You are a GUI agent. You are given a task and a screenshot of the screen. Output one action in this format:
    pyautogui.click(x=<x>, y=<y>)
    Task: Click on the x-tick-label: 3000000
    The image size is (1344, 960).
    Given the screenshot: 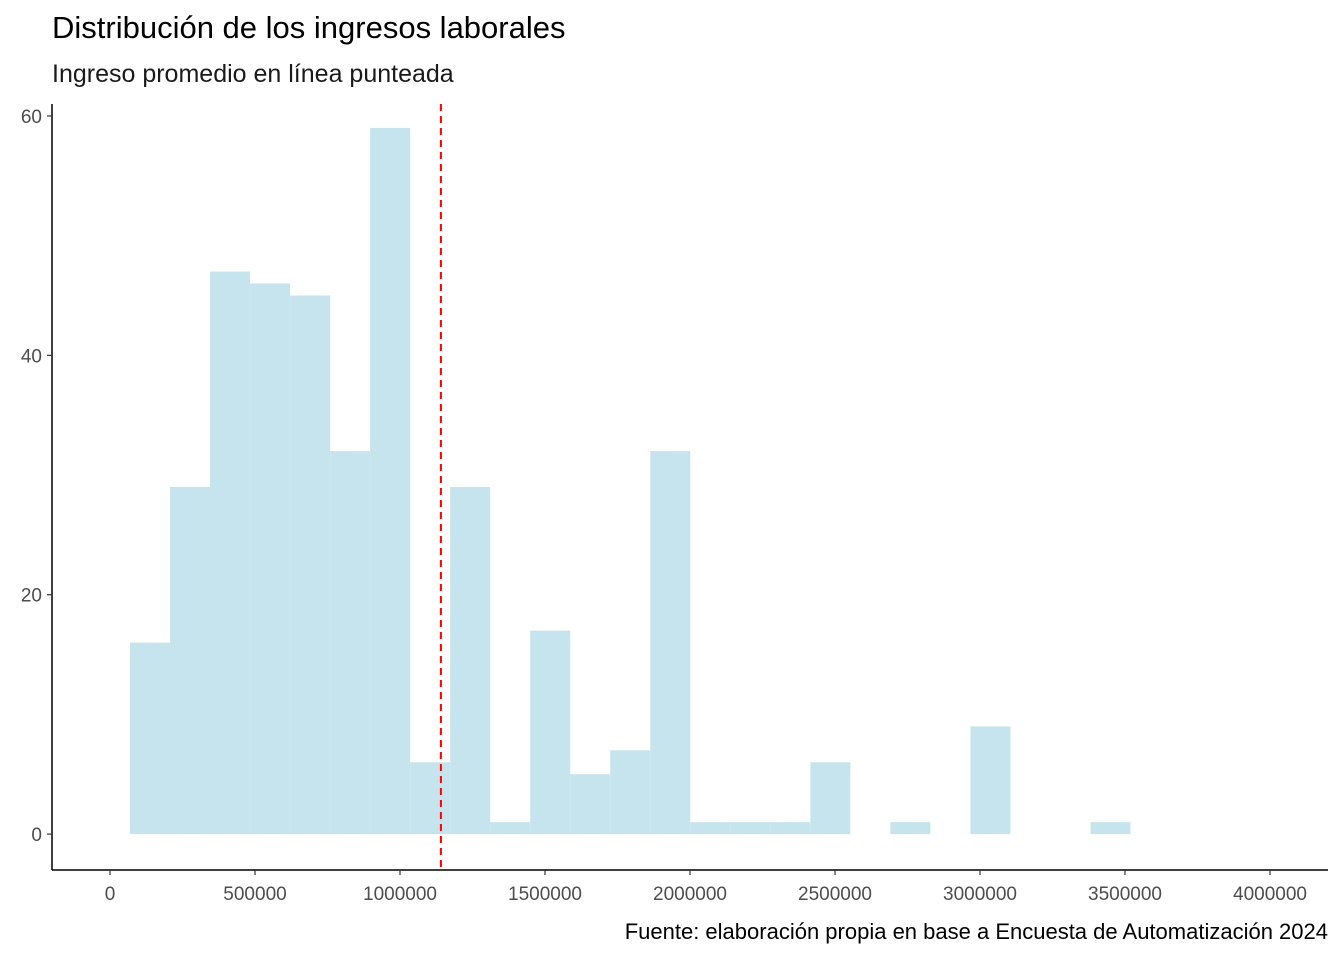 What is the action you would take?
    pyautogui.click(x=980, y=894)
    